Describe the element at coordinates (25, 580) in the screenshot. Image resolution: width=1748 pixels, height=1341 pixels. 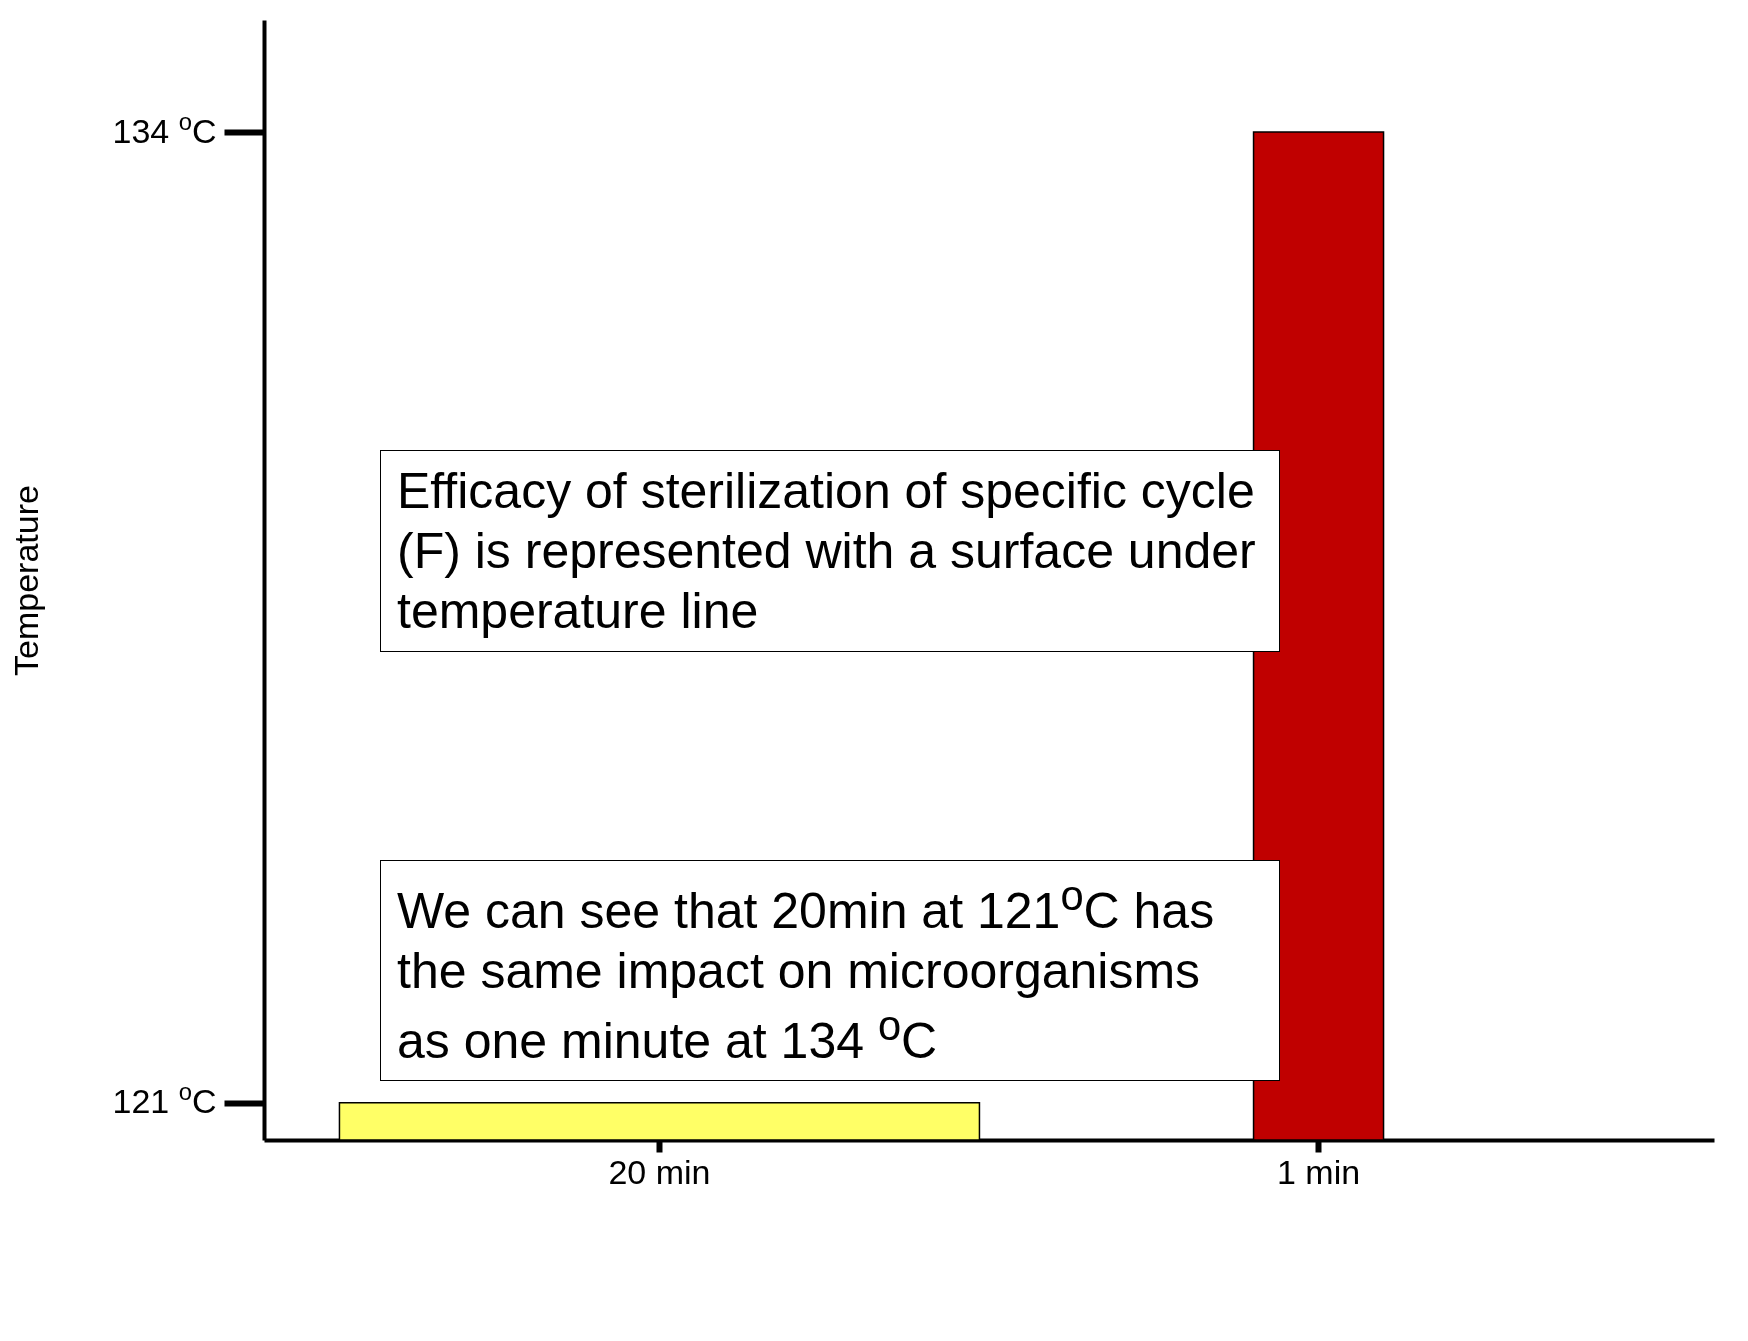
I see `y-axis-title: Temperature` at that location.